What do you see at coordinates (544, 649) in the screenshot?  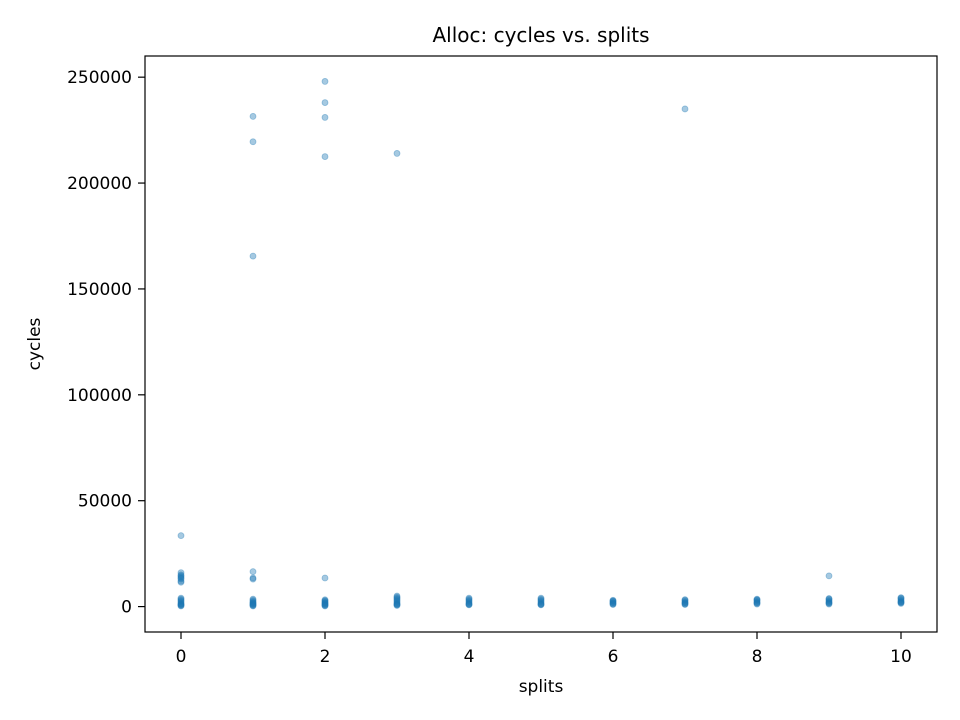 I see `x-axis-ticks: 0 2 4 6 8 10` at bounding box center [544, 649].